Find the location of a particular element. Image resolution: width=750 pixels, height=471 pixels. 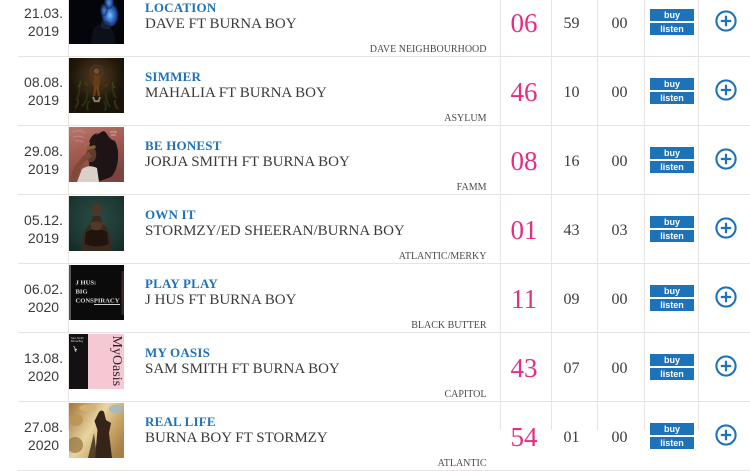

svg-text: CONSPIRACY is located at coordinates (98, 301).